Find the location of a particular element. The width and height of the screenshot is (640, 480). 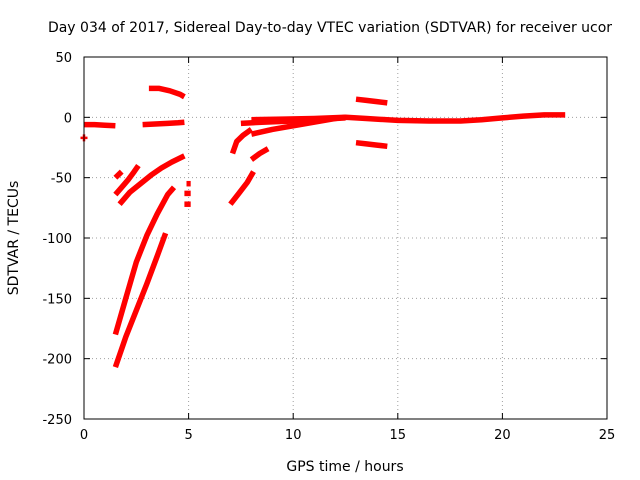

x-tick-labels: 0 5 10 15 20 25 is located at coordinates (347, 435).